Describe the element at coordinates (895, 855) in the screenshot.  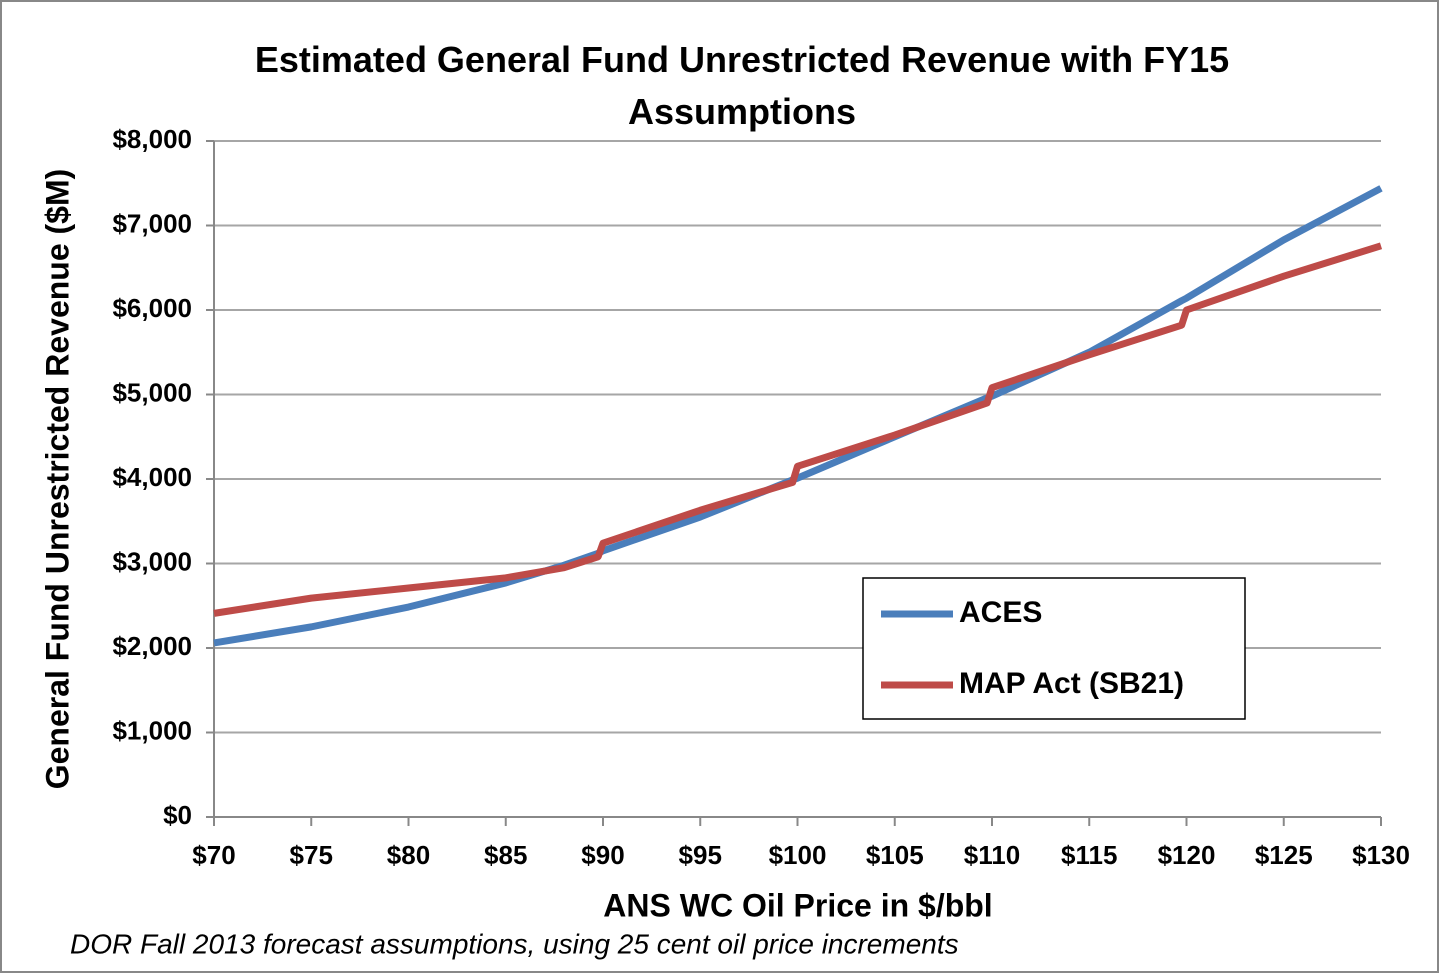
I see `x-tick-label: $105` at that location.